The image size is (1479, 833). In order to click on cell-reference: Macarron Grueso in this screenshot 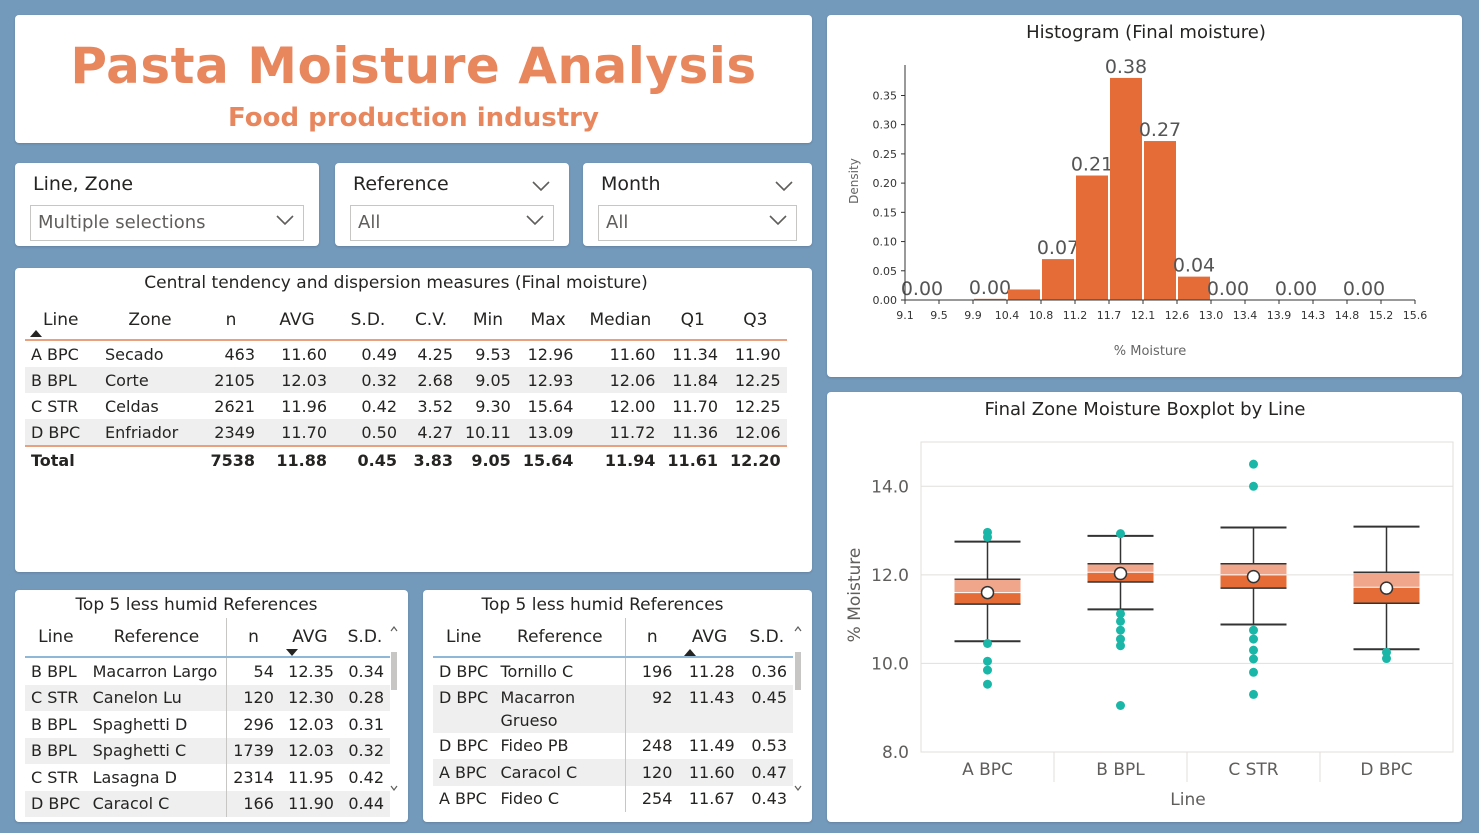, I will do `click(560, 708)`.